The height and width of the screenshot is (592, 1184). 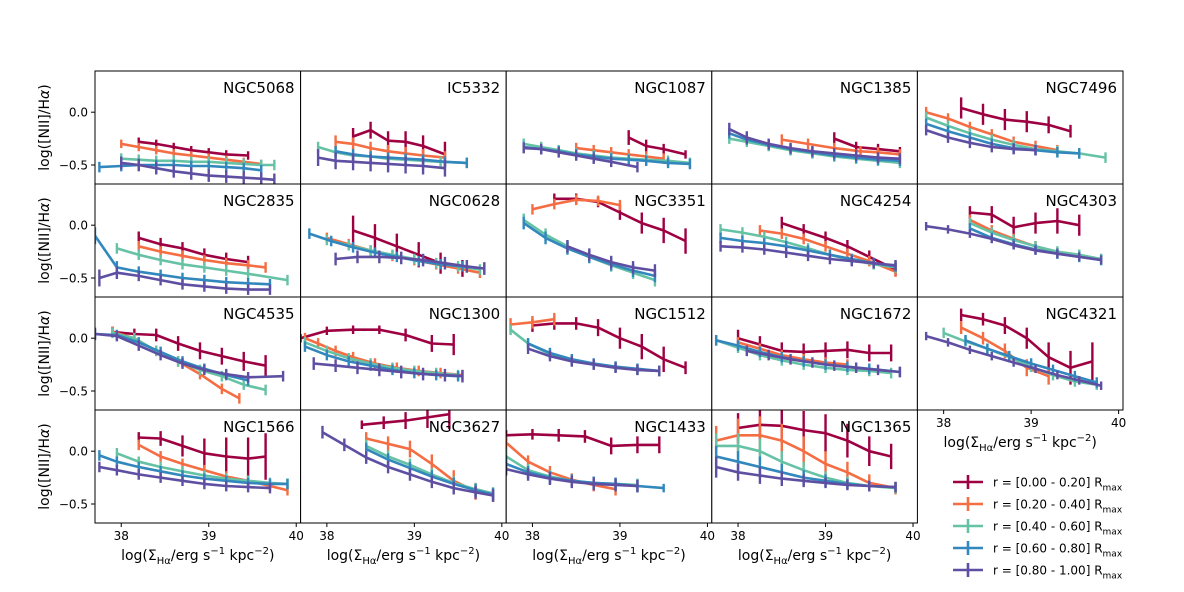 What do you see at coordinates (1058, 551) in the screenshot?
I see `legend-label: r = [0.60 - 0.80] Rmax` at bounding box center [1058, 551].